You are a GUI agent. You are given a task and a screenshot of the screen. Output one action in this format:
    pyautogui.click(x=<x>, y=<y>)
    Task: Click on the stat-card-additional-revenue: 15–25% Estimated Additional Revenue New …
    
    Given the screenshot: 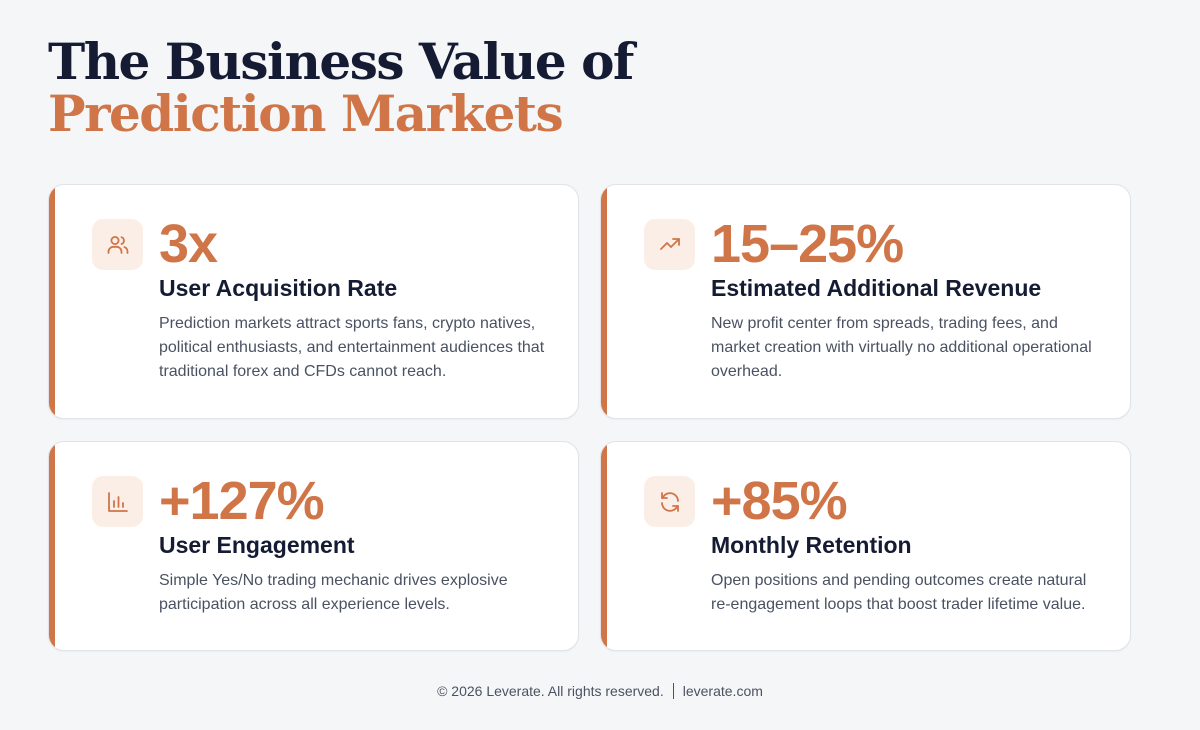 What is the action you would take?
    pyautogui.click(x=865, y=301)
    